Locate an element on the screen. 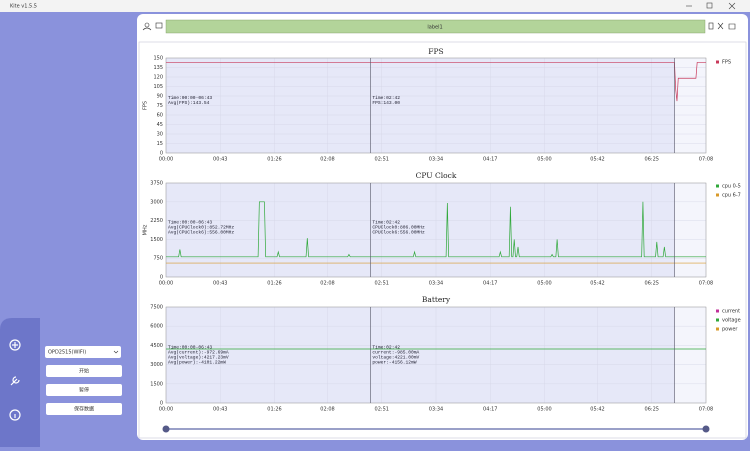 The width and height of the screenshot is (750, 451). summary-text: Avg(current):-972.69mA is located at coordinates (198, 353).